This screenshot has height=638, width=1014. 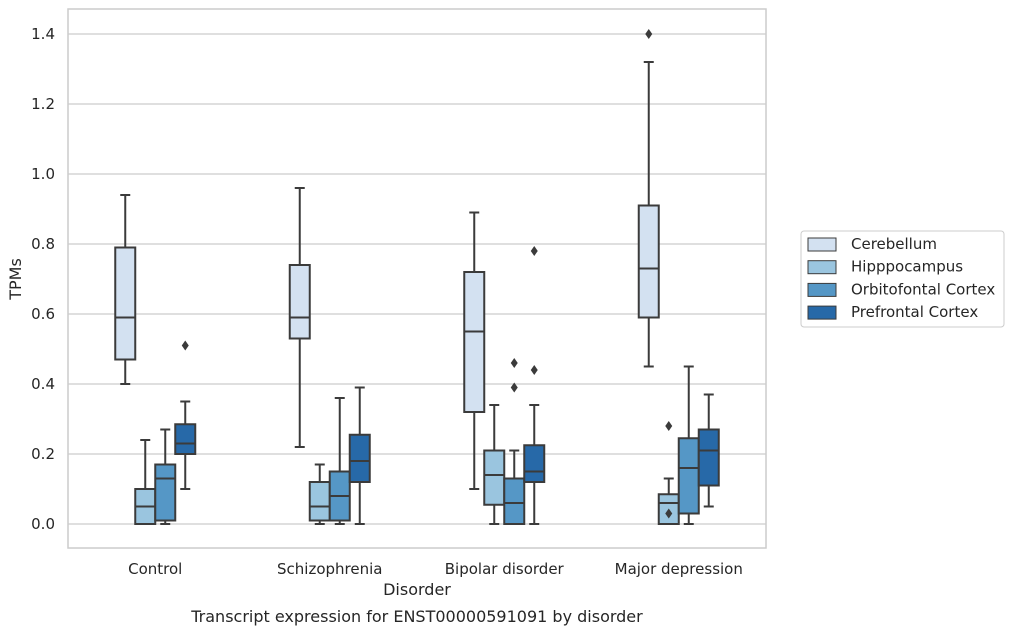 What do you see at coordinates (43, 384) in the screenshot?
I see `y-tick-label: 0.4` at bounding box center [43, 384].